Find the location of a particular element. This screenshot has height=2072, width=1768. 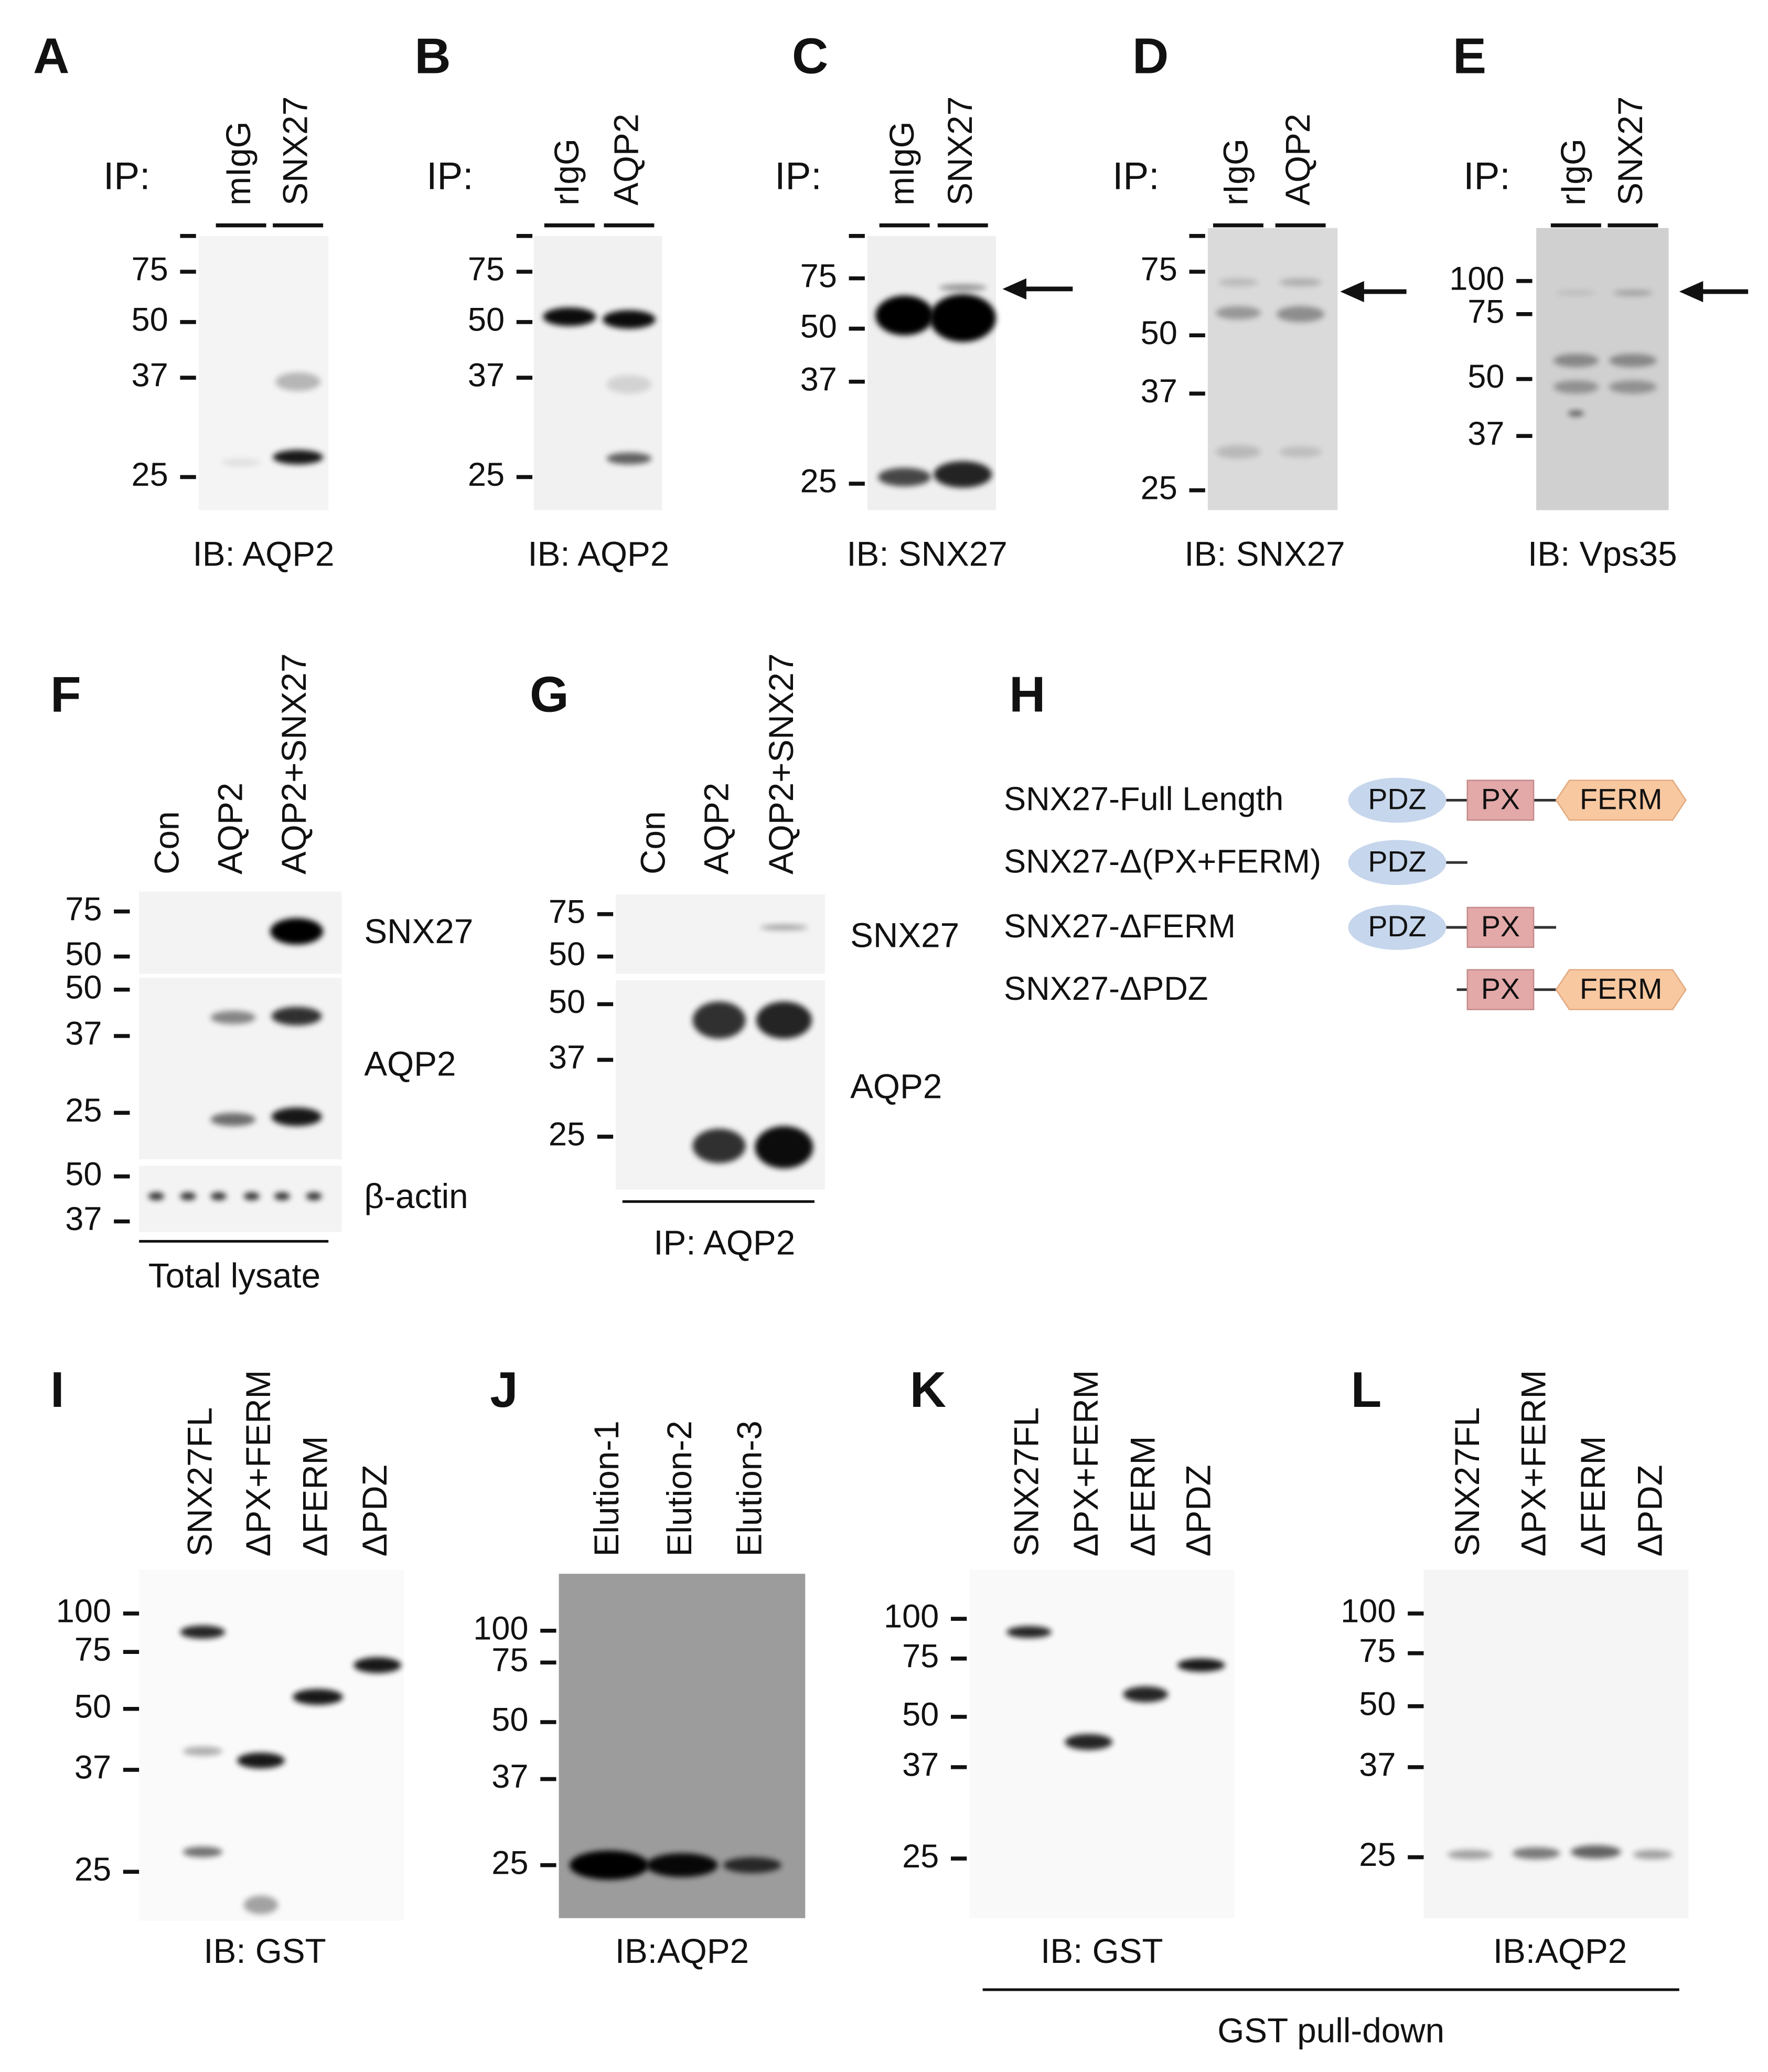

construct-name: SNX27-ΔFERM is located at coordinates (1120, 926).